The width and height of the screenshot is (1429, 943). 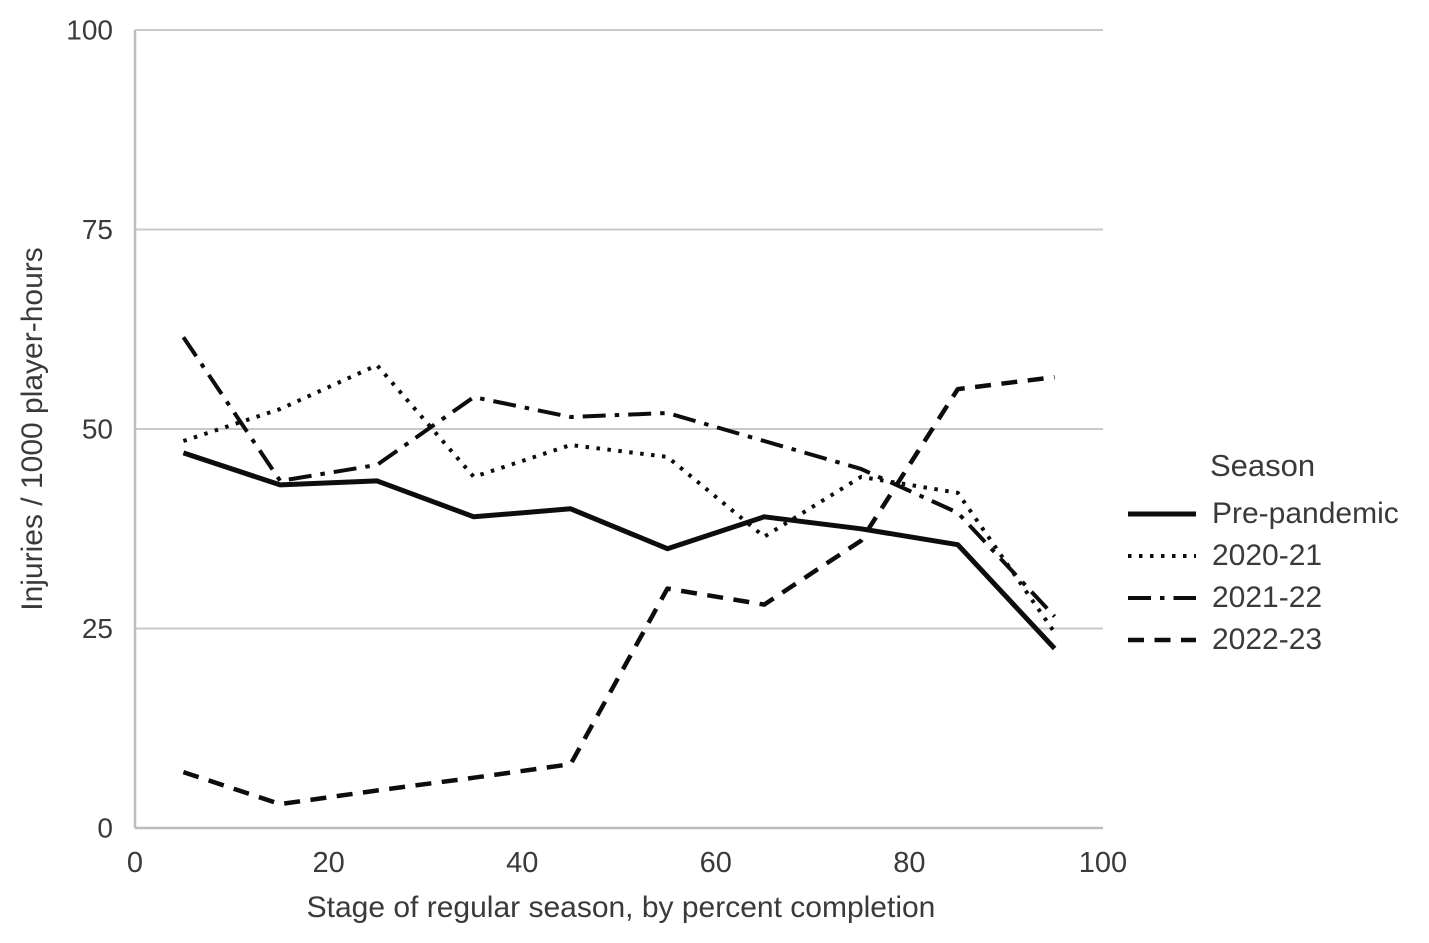 I want to click on legend-items: Pre-pandemic 2020-21 2021-22 2022-23, so click(x=1277, y=577).